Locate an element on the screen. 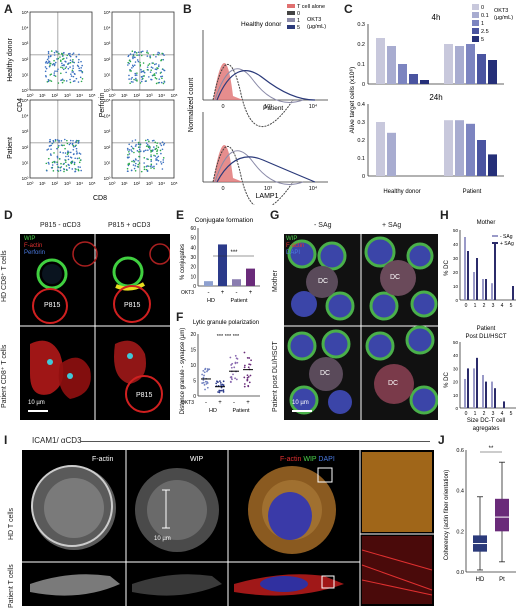 The width and height of the screenshot is (520, 608). axis-label-cd4: CD4 is located at coordinates (20, 105).